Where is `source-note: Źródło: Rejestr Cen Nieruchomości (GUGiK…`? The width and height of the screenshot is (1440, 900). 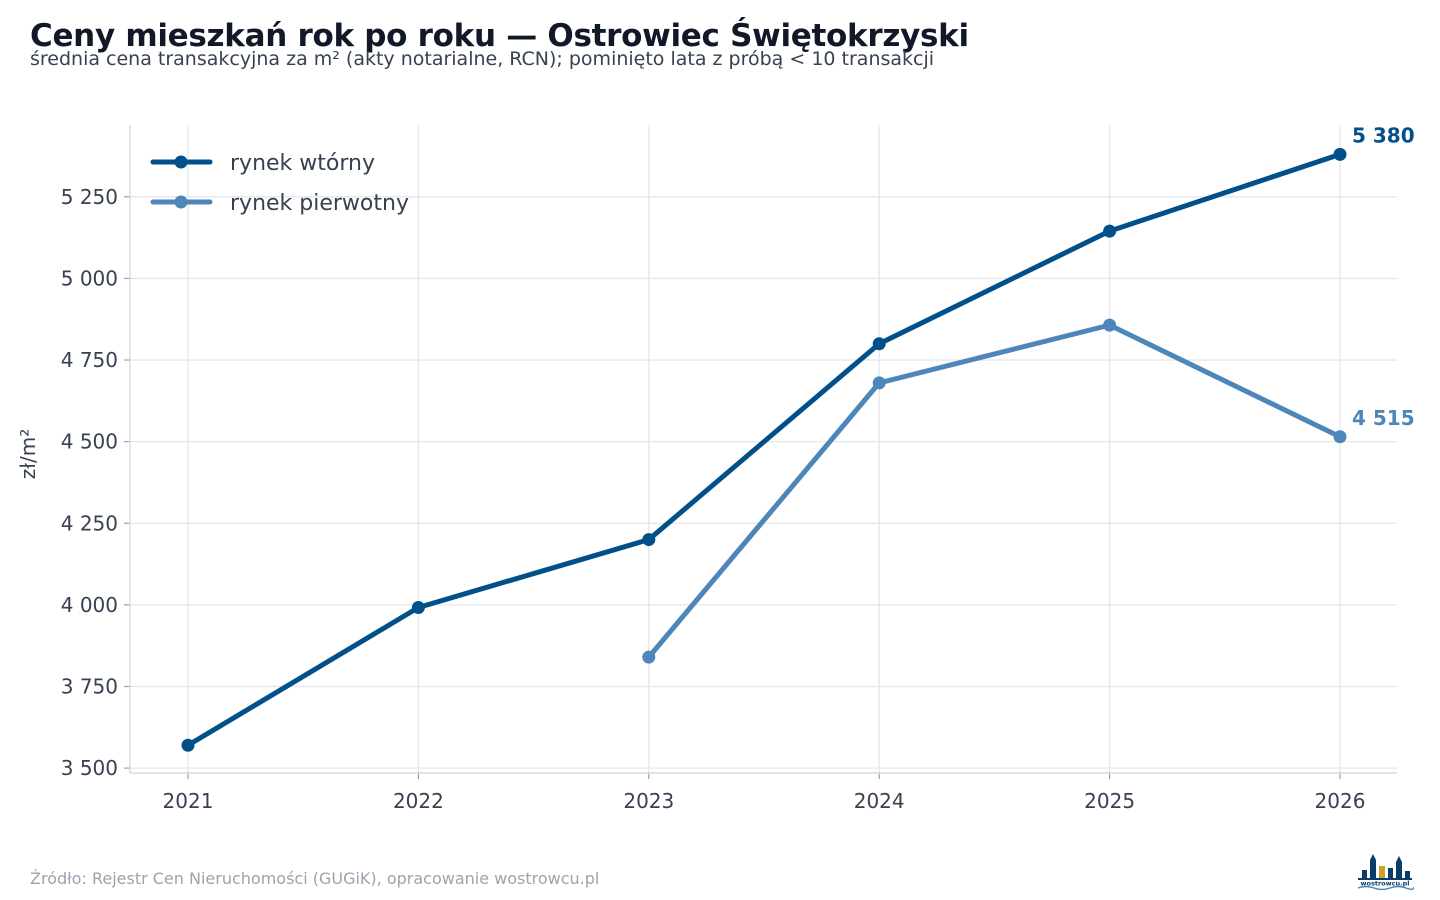
source-note: Źródło: Rejestr Cen Nieruchomości (GUGiK… is located at coordinates (315, 878).